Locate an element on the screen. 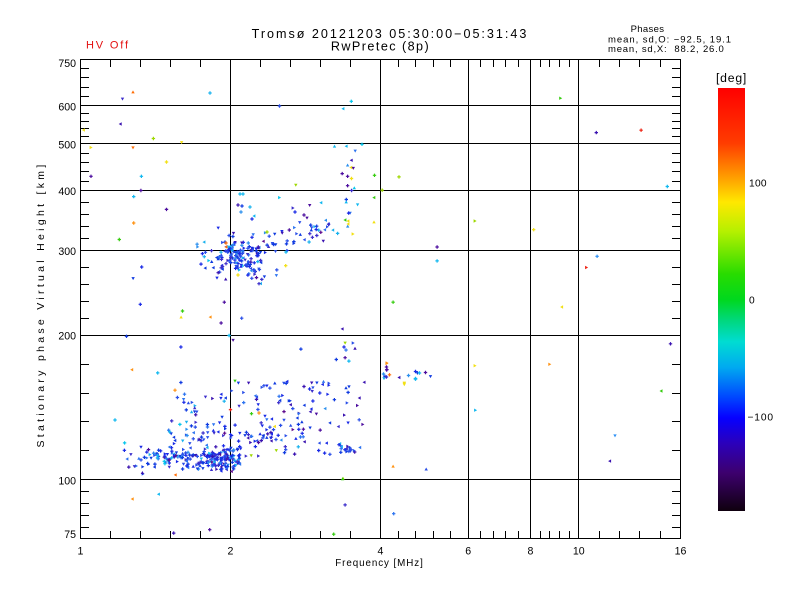 This screenshot has height=600, width=800. svg-text: HV Off is located at coordinates (108, 46).